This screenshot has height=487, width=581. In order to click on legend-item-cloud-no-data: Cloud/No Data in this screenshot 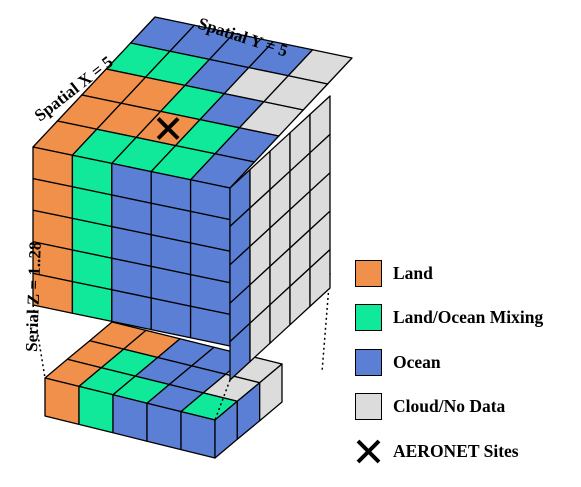, I will do `click(467, 407)`.